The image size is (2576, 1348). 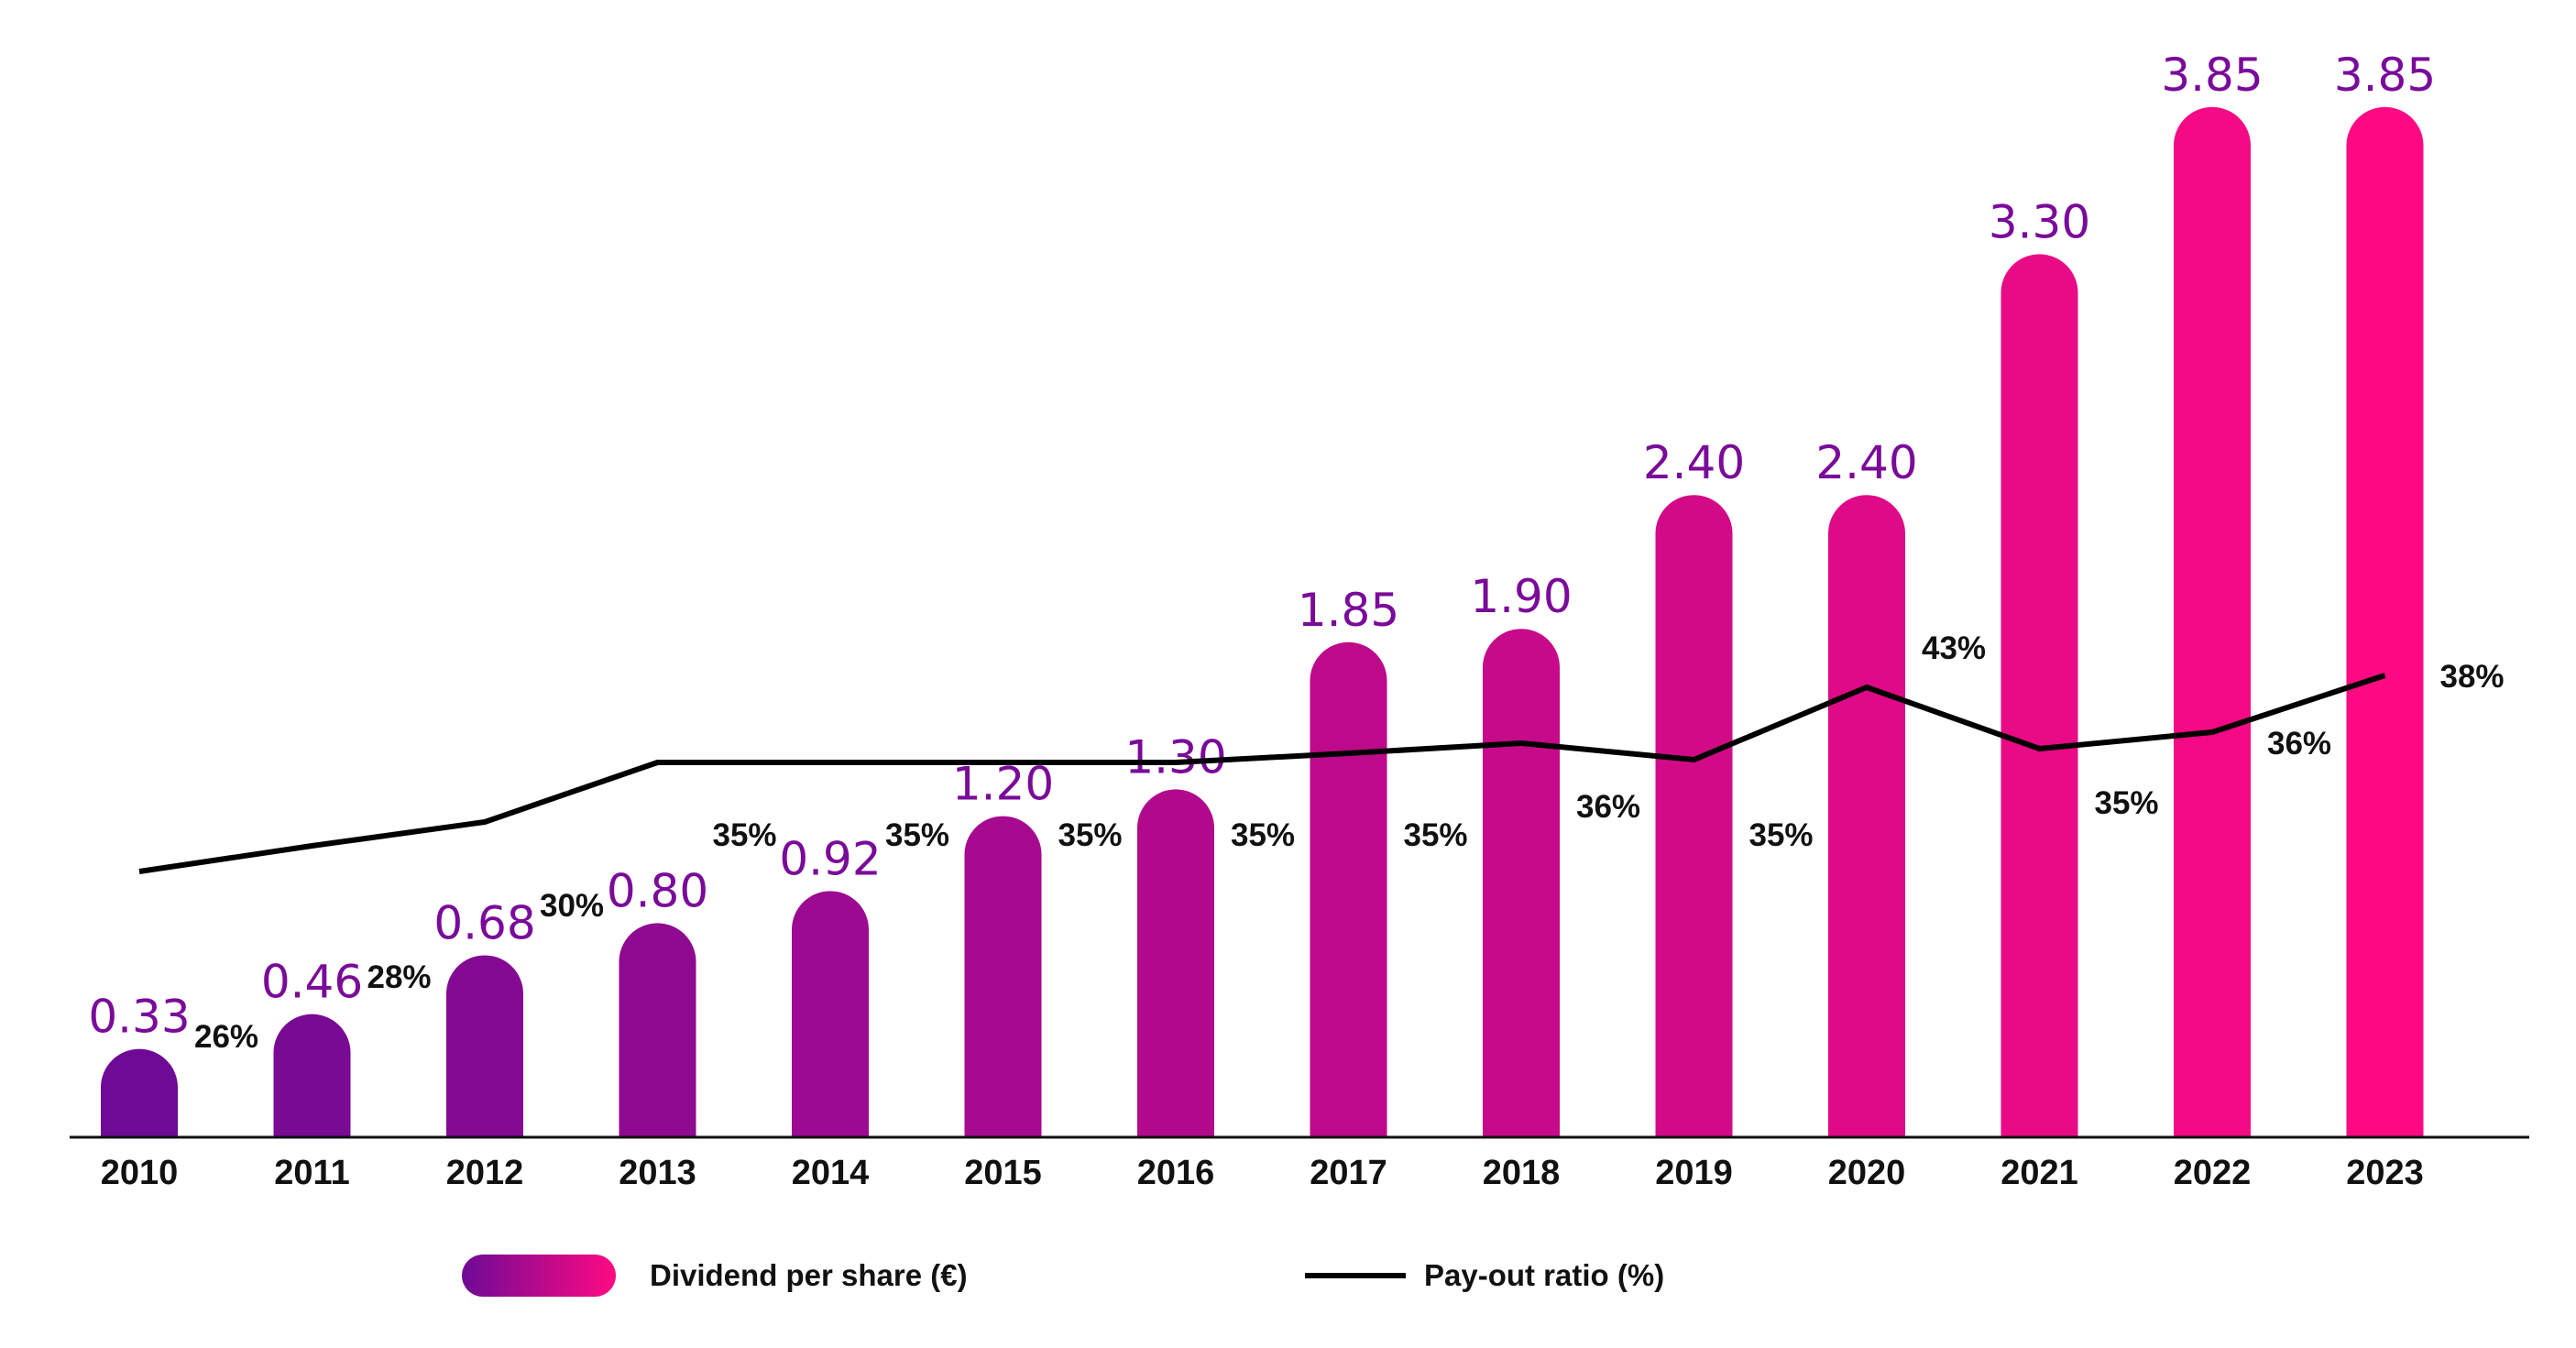 What do you see at coordinates (1175, 963) in the screenshot?
I see `bar-2016` at bounding box center [1175, 963].